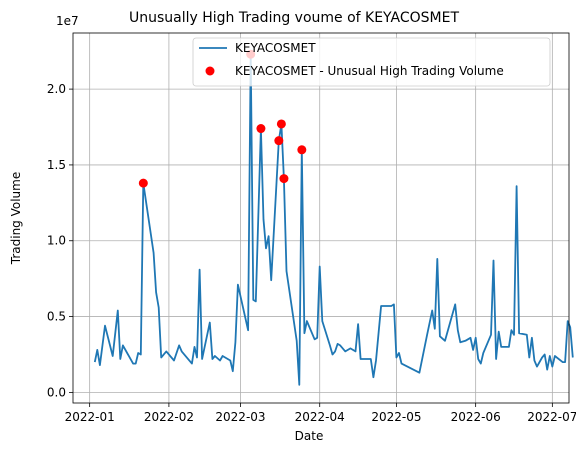  I want to click on y-tick-label: 0.0, so click(56, 392).